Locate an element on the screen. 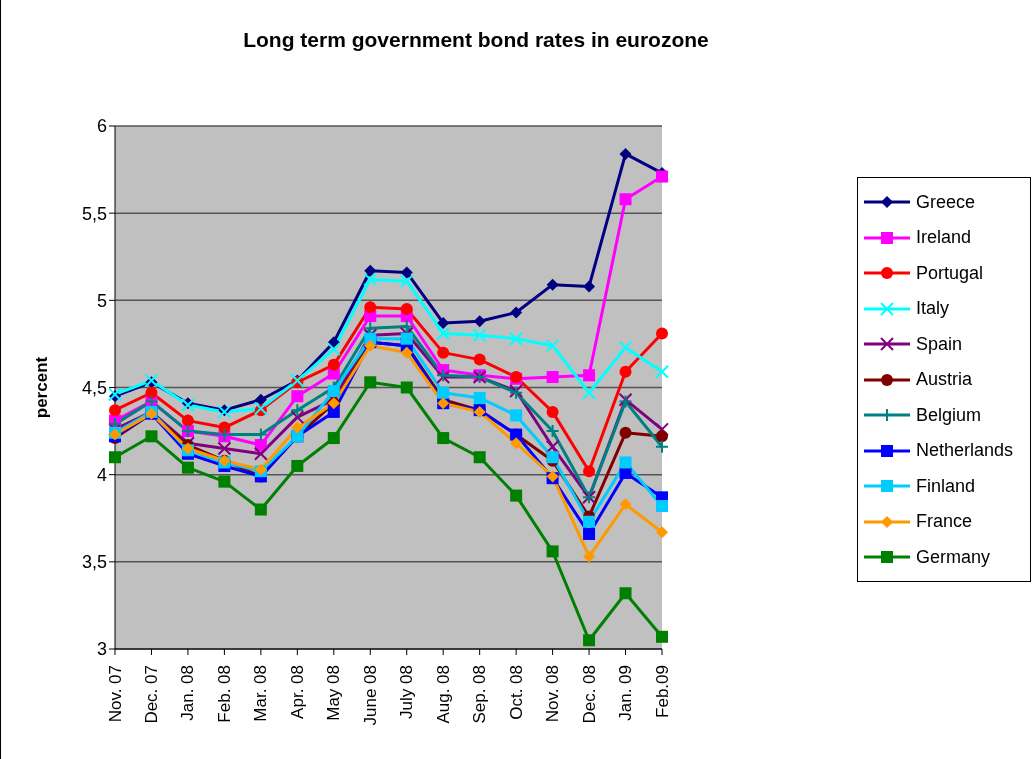 This screenshot has height=759, width=1032. x-tick-label: Nov. 08 is located at coordinates (553, 694).